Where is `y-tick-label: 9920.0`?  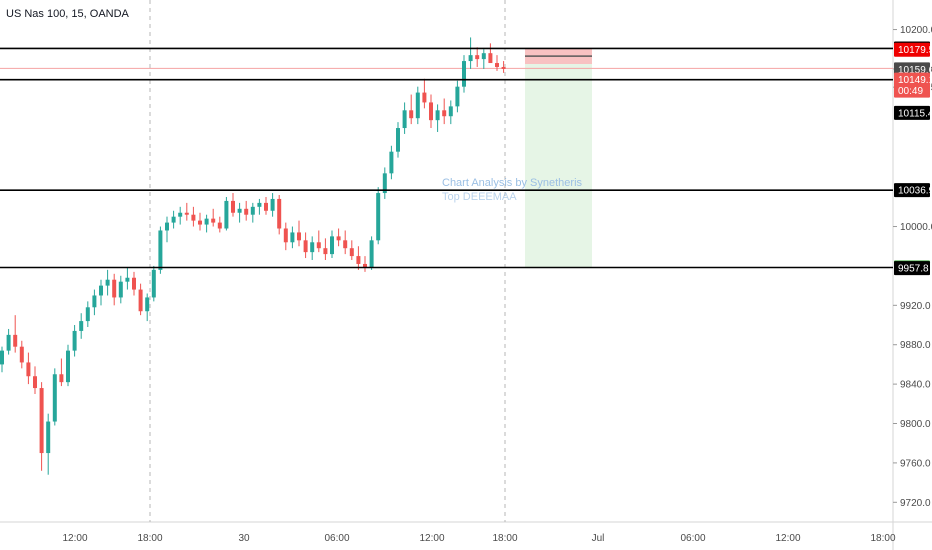 y-tick-label: 9920.0 is located at coordinates (915, 306).